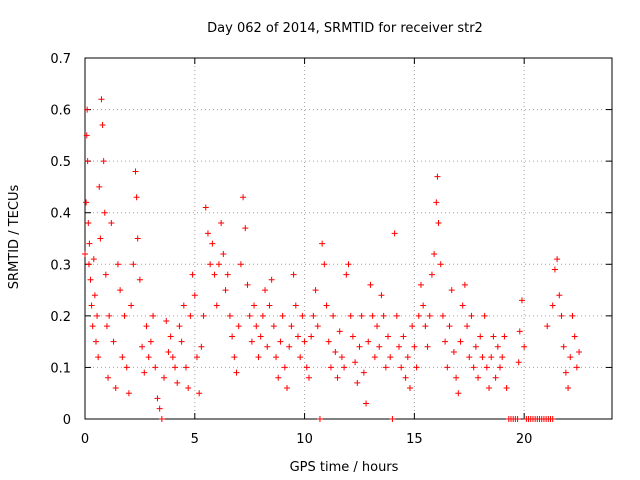  Describe the element at coordinates (414, 439) in the screenshot. I see `x-tick-label: 15` at that location.